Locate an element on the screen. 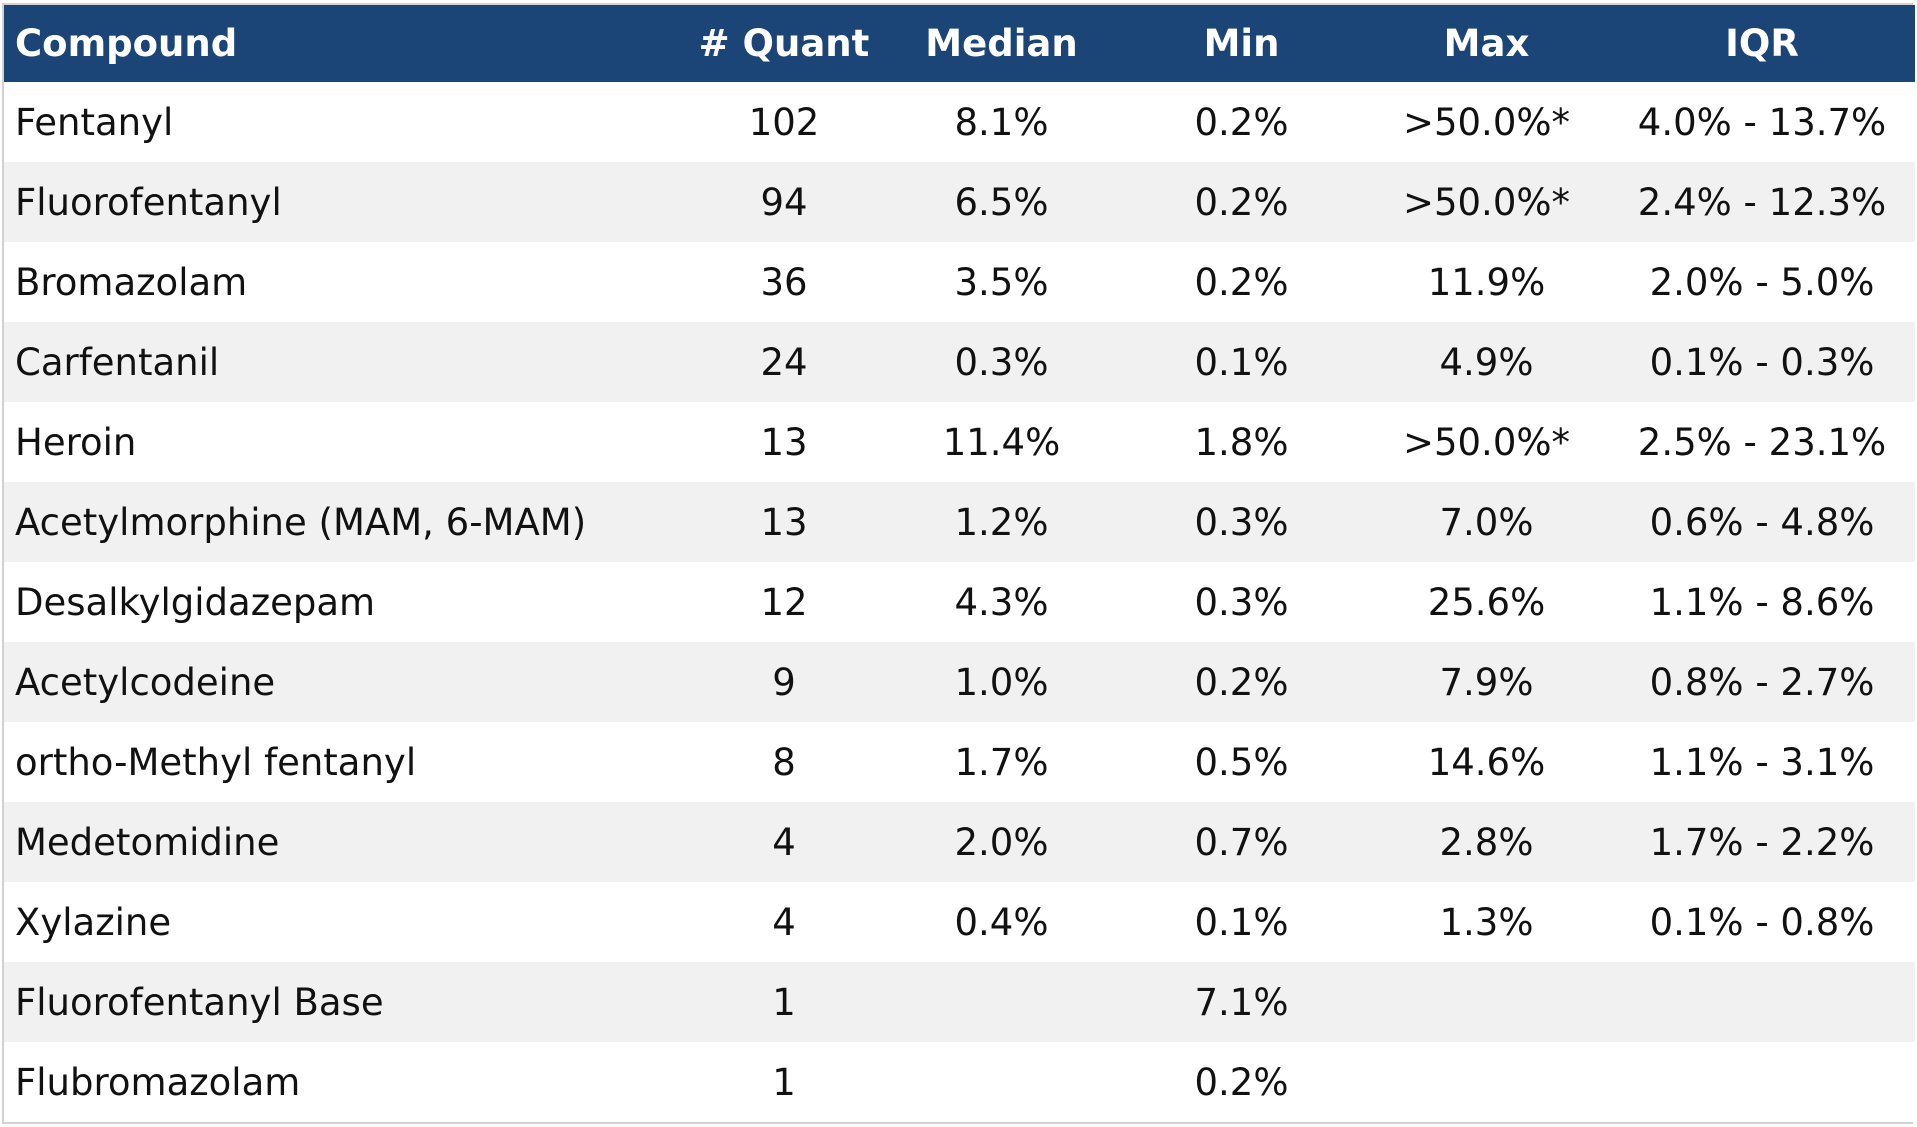 This screenshot has width=1917, height=1127. table-cell-min: 0.5% is located at coordinates (1241, 762).